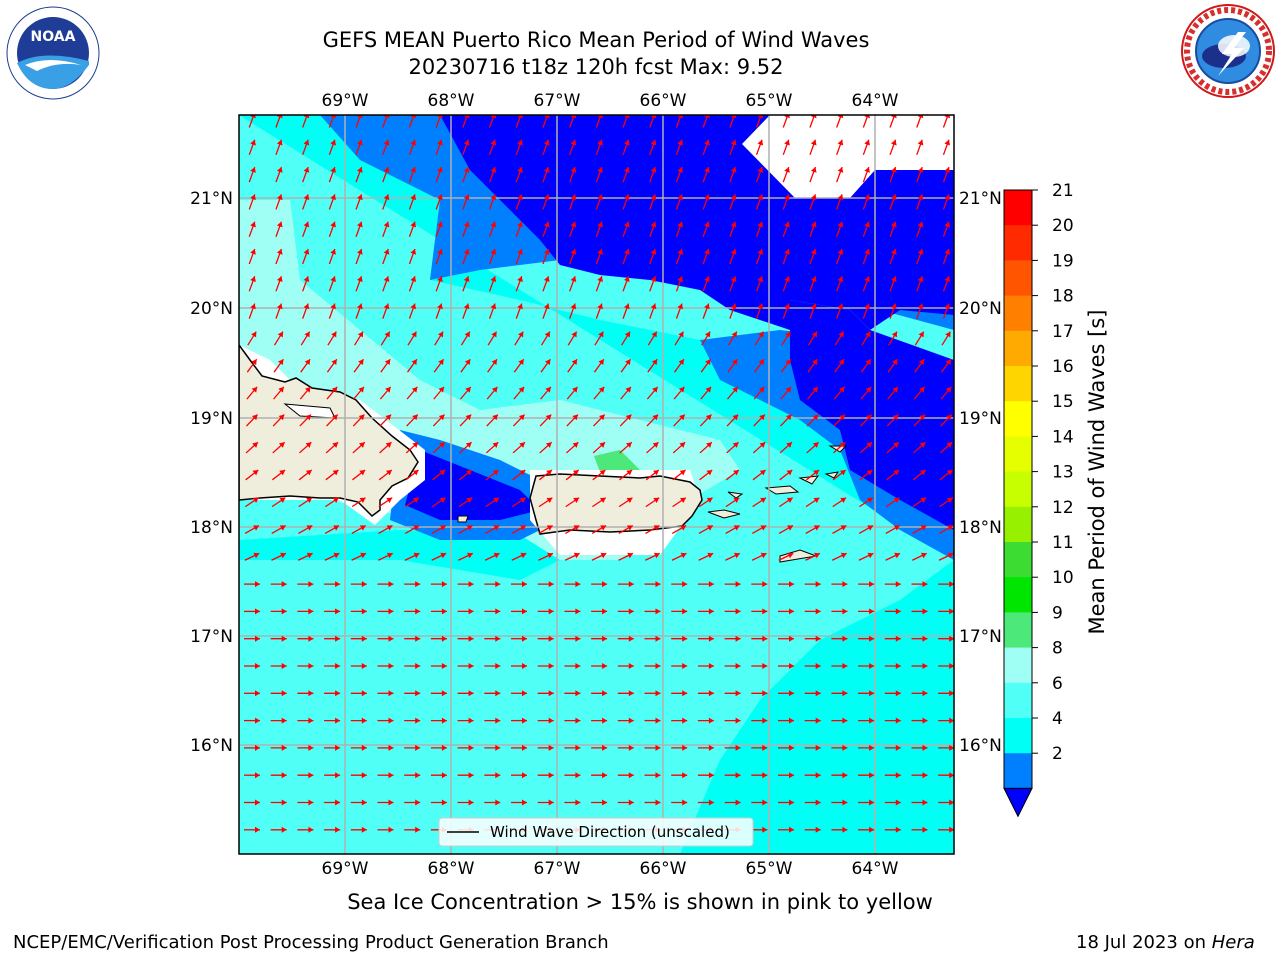 The width and height of the screenshot is (1280, 960). What do you see at coordinates (616, 504) in the screenshot?
I see `land-puerto-rico` at bounding box center [616, 504].